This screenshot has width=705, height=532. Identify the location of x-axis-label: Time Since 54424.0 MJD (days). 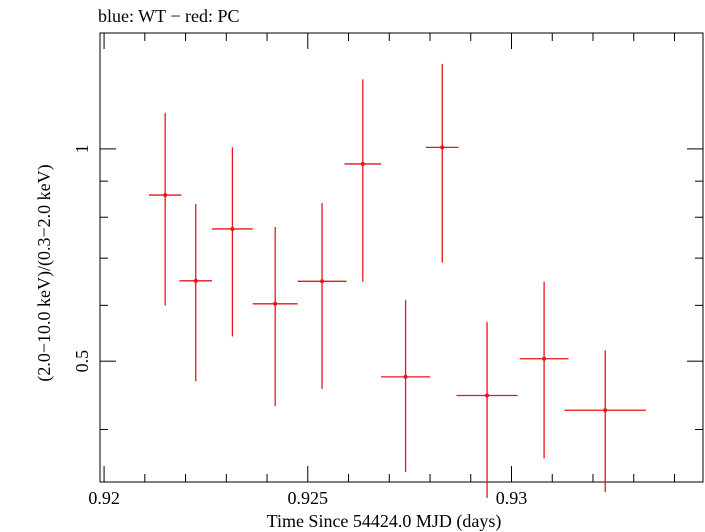
(384, 521).